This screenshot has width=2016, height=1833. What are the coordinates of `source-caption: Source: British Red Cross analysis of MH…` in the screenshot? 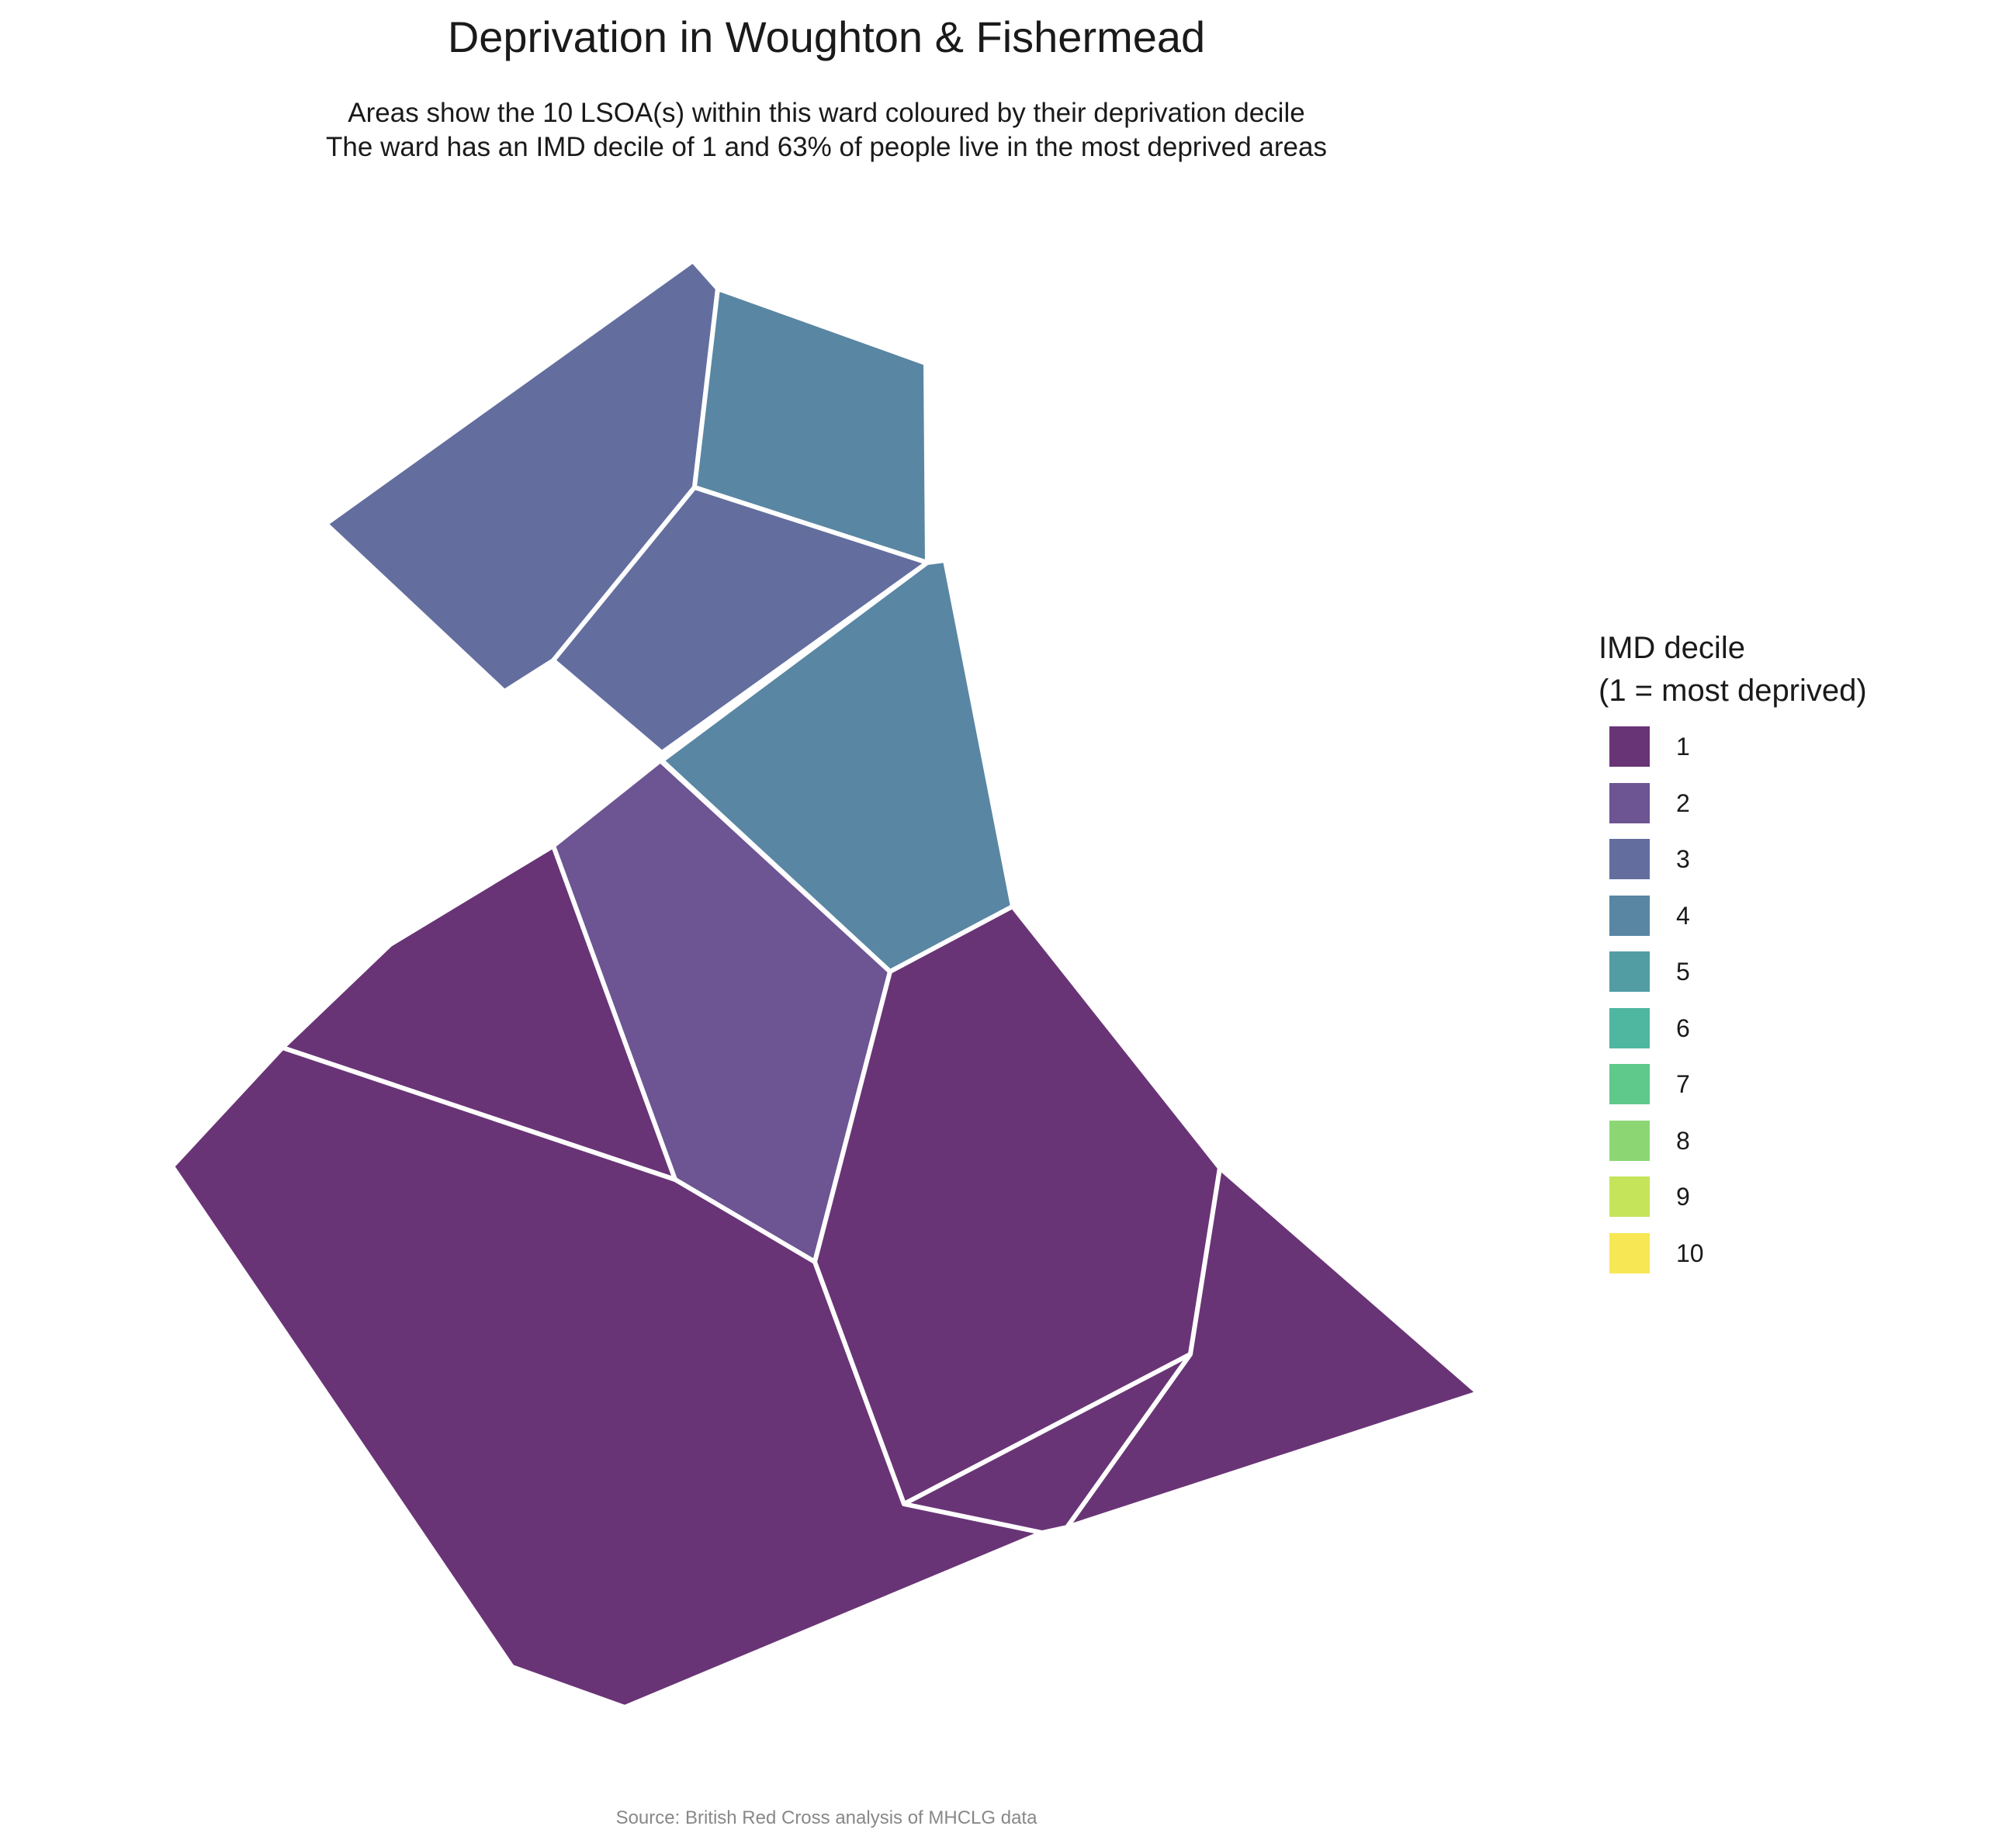 It's located at (826, 1818).